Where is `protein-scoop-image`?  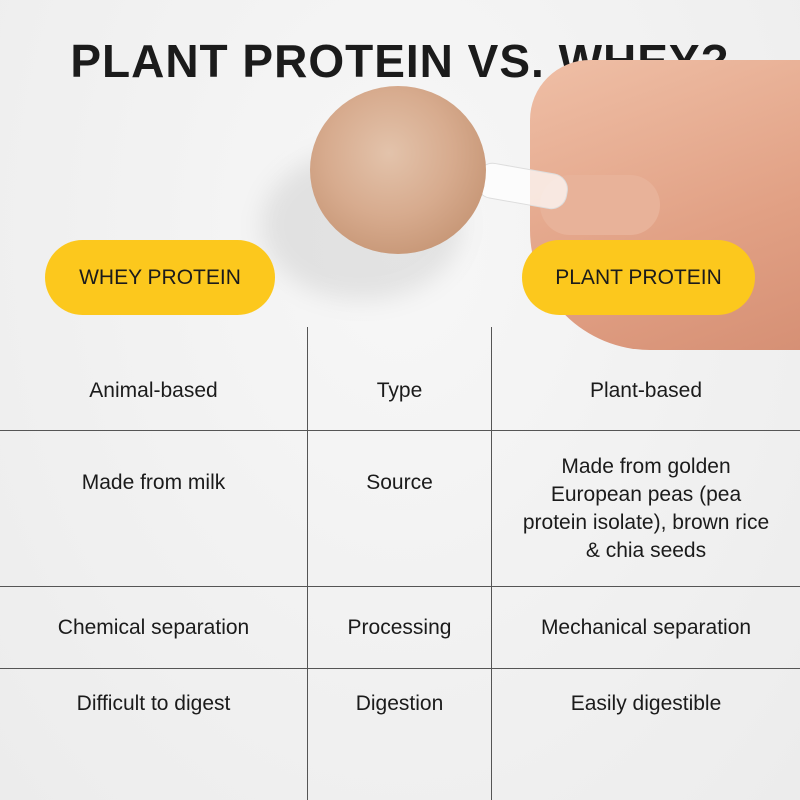 protein-scoop-image is located at coordinates (398, 170).